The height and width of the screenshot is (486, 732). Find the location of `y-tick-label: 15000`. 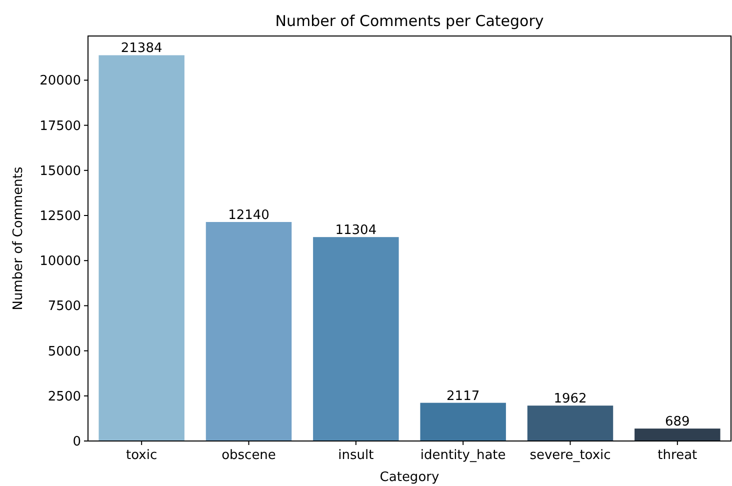

y-tick-label: 15000 is located at coordinates (60, 171).